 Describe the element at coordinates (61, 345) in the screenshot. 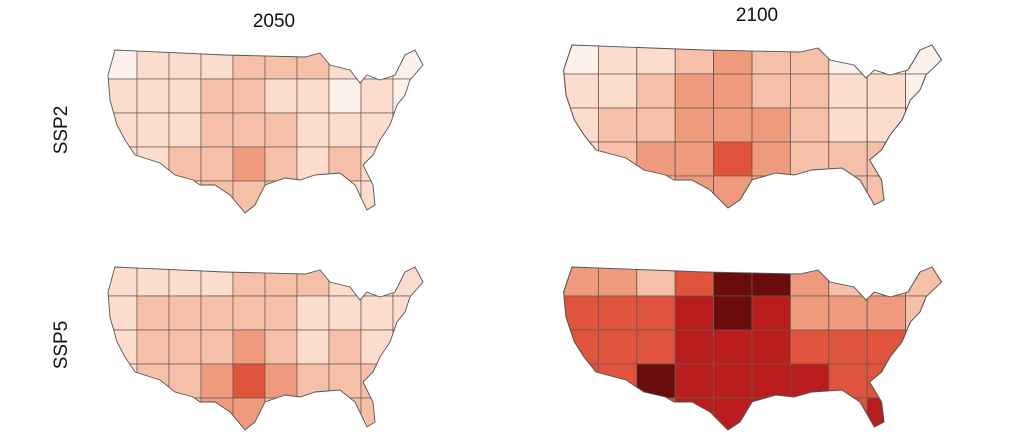

I see `row-label: SSP5` at that location.